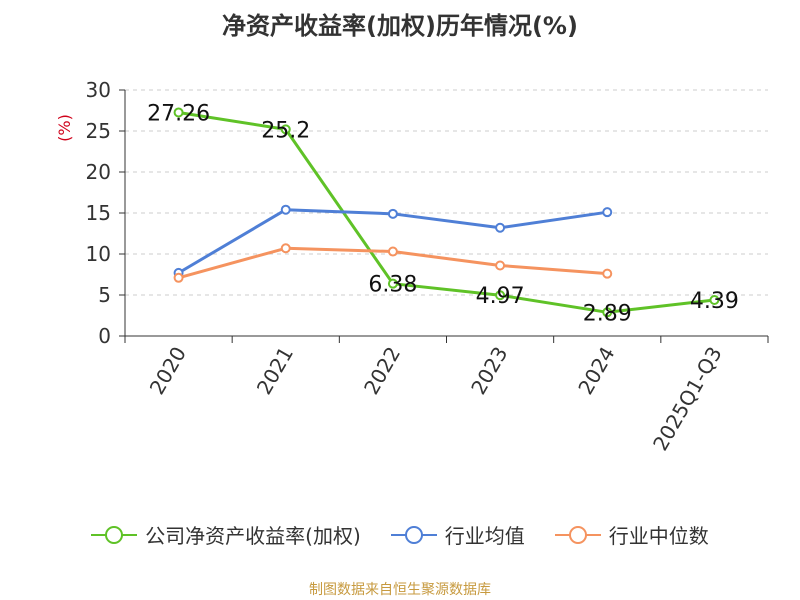  I want to click on legend-label-industry-median: 行业中位数, so click(658, 536).